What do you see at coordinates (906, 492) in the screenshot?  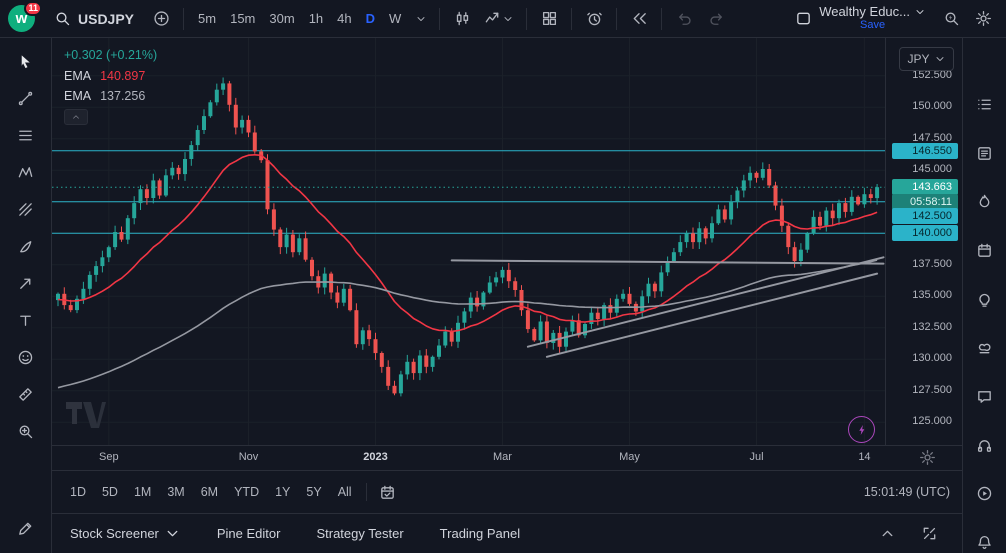 I see `clock: 15:01:49 (UTC)` at bounding box center [906, 492].